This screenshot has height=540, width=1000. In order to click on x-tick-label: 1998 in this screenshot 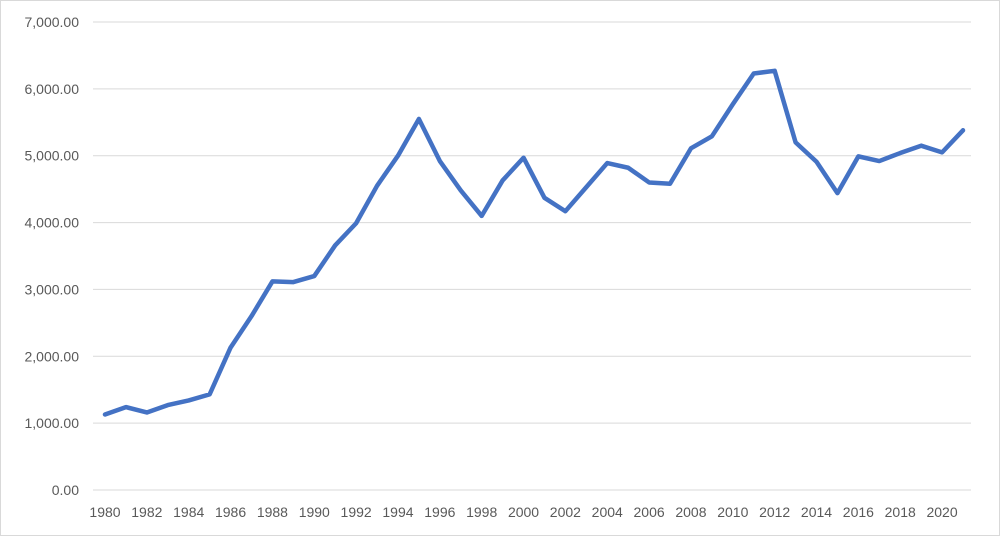, I will do `click(481, 512)`.